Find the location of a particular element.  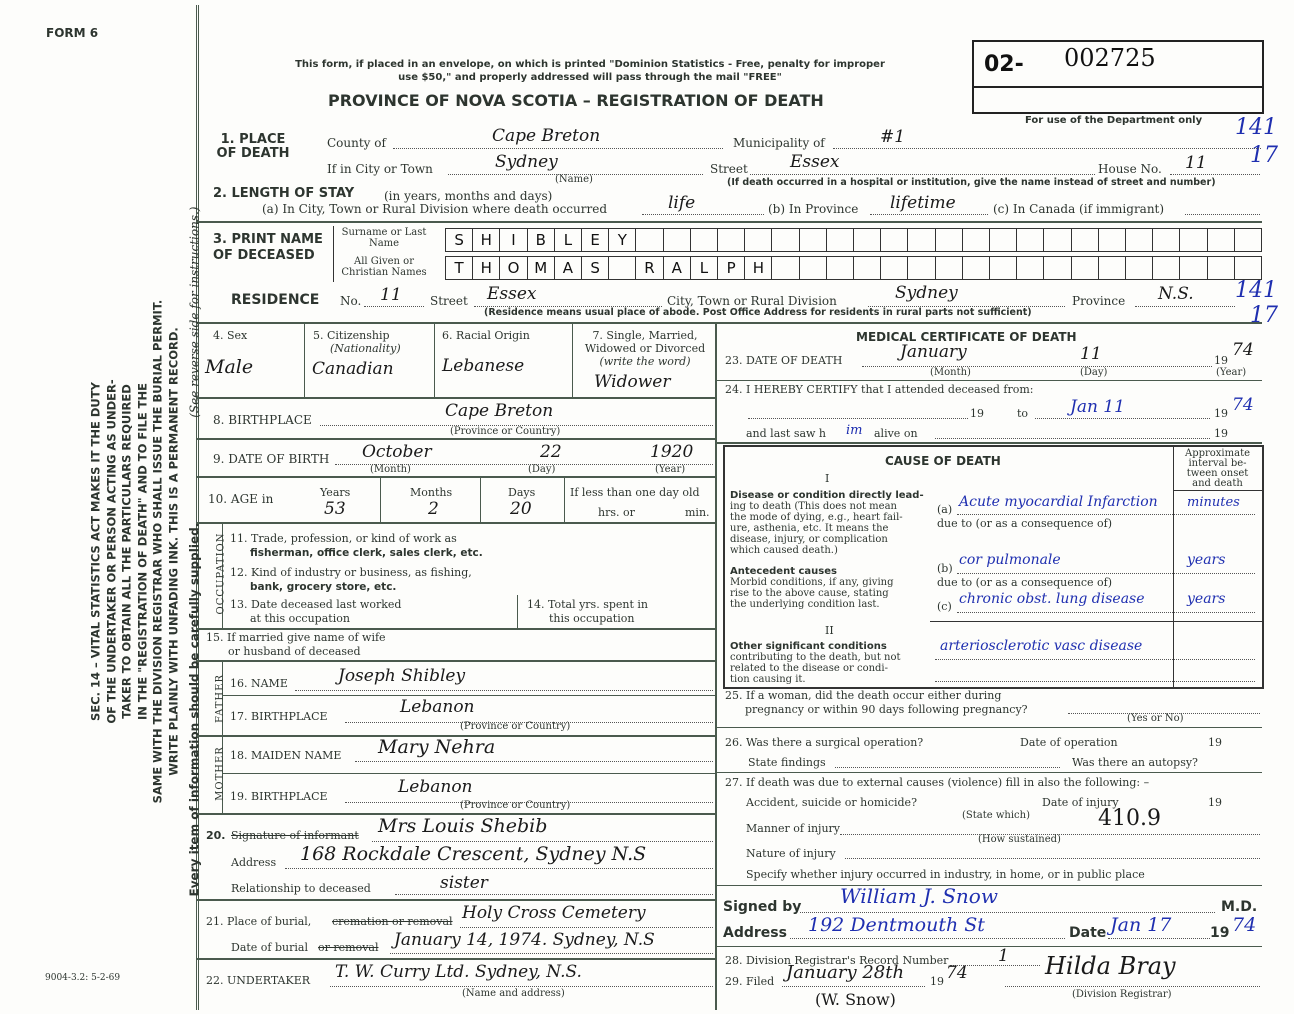

cause-b-label: (b) is located at coordinates (945, 568).